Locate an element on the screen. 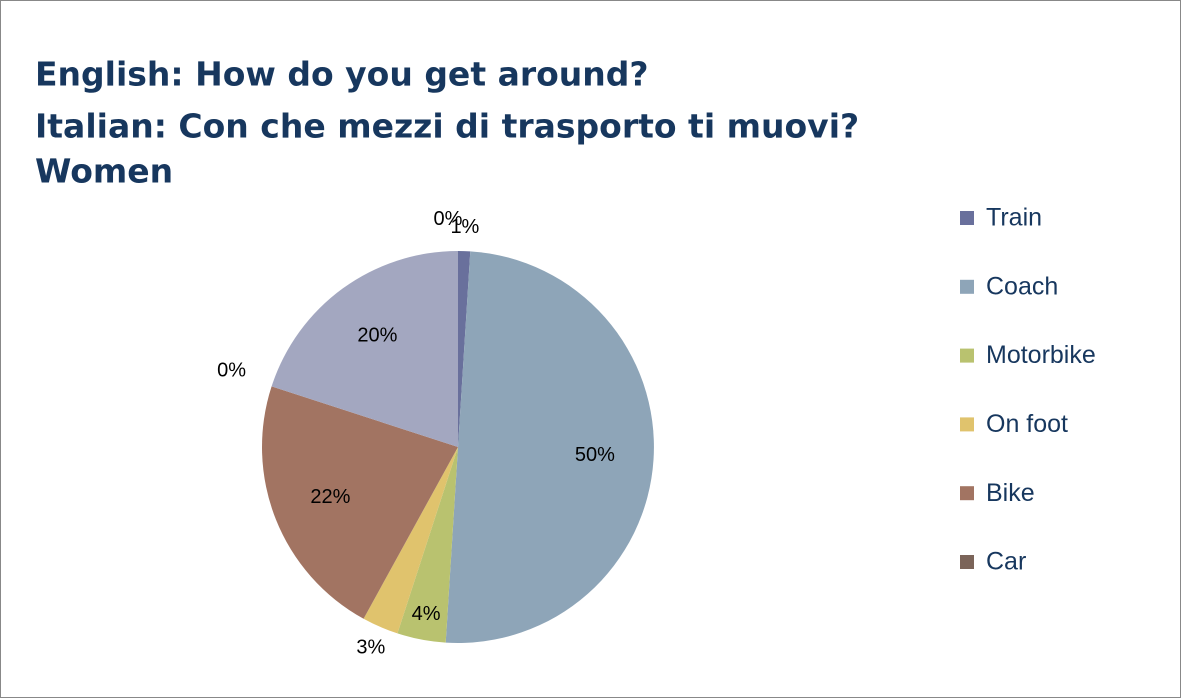 The width and height of the screenshot is (1181, 698). value-label: 1% is located at coordinates (464, 227).